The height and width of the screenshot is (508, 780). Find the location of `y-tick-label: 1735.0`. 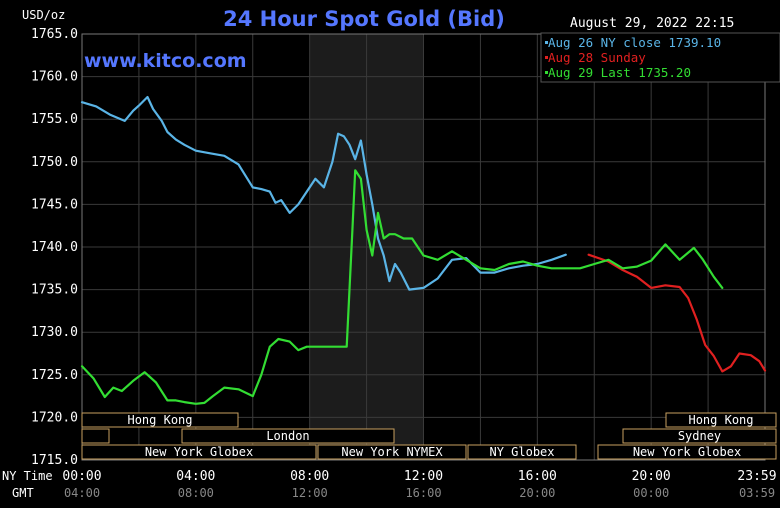

y-tick-label: 1735.0 is located at coordinates (54, 290).